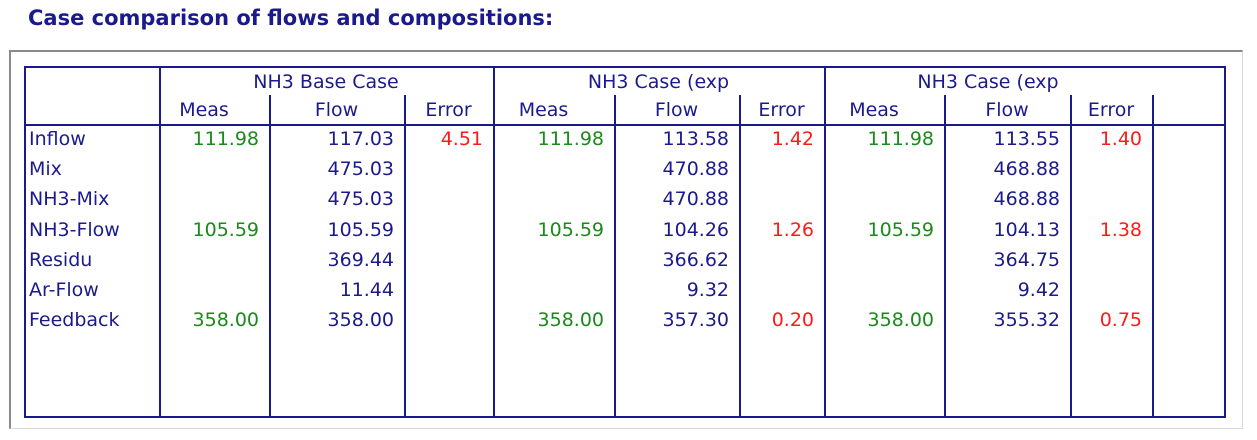 This screenshot has height=440, width=1257. What do you see at coordinates (360, 320) in the screenshot?
I see `flow-value: 358.00` at bounding box center [360, 320].